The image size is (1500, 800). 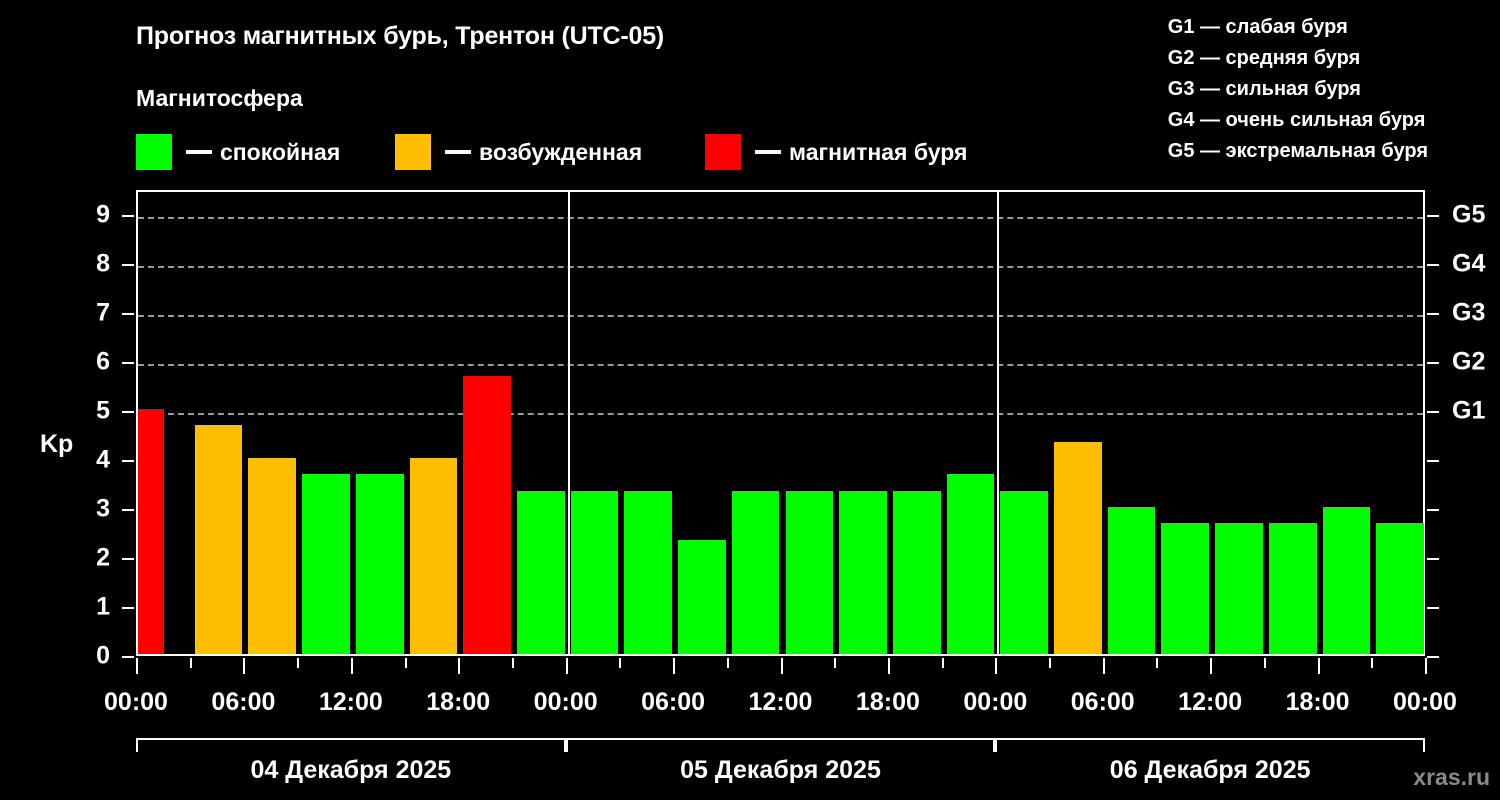 What do you see at coordinates (351, 770) in the screenshot?
I see `day-label-1: 04 Декабря 2025` at bounding box center [351, 770].